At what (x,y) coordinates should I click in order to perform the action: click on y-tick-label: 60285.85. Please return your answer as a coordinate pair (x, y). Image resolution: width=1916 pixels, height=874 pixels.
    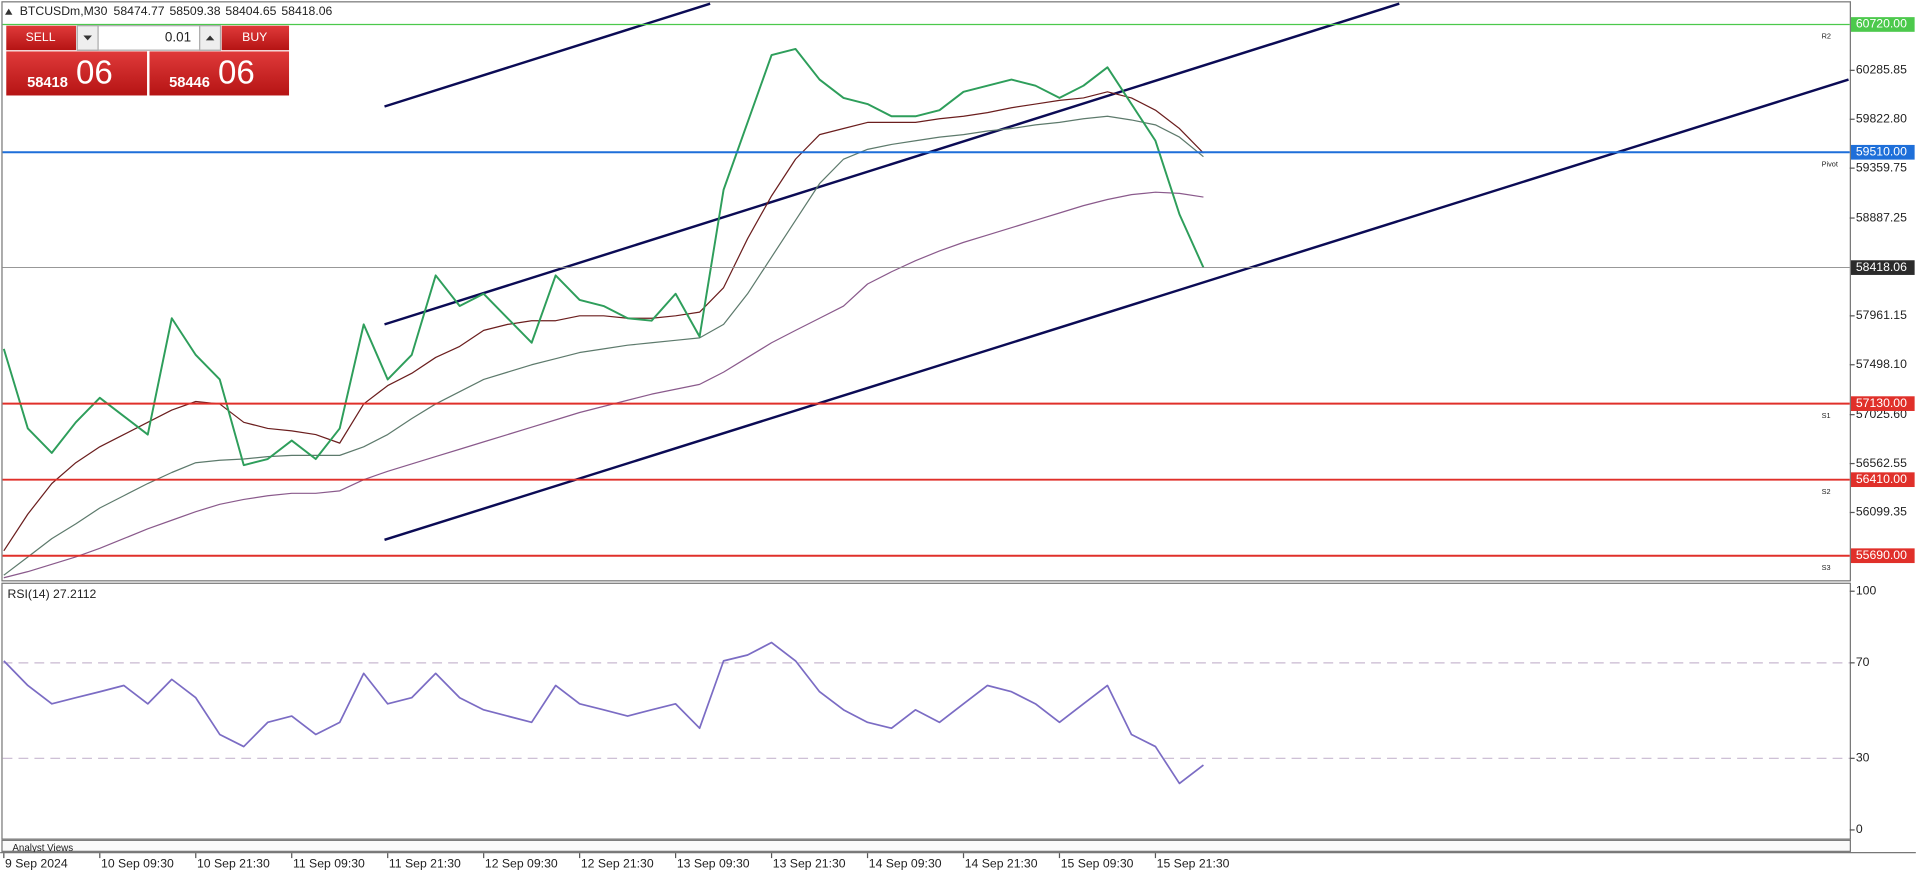
    Looking at the image, I should click on (1881, 70).